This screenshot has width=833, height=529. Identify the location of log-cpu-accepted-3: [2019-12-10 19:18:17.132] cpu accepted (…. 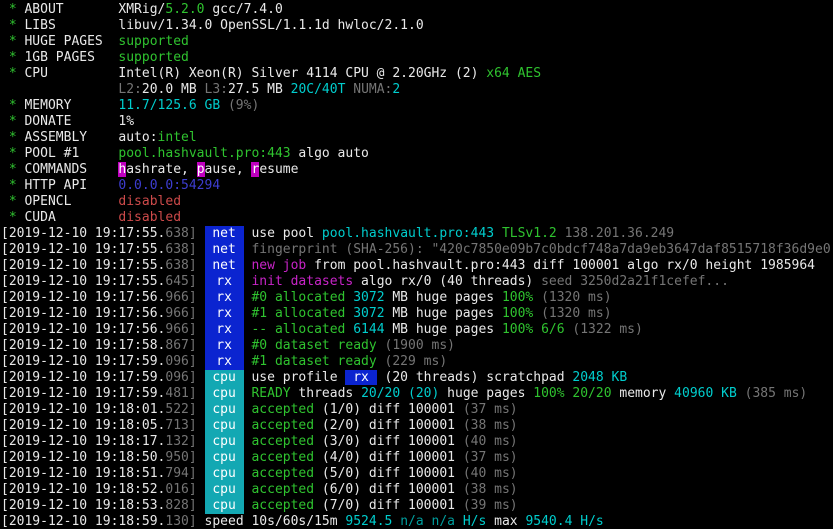
(417, 442).